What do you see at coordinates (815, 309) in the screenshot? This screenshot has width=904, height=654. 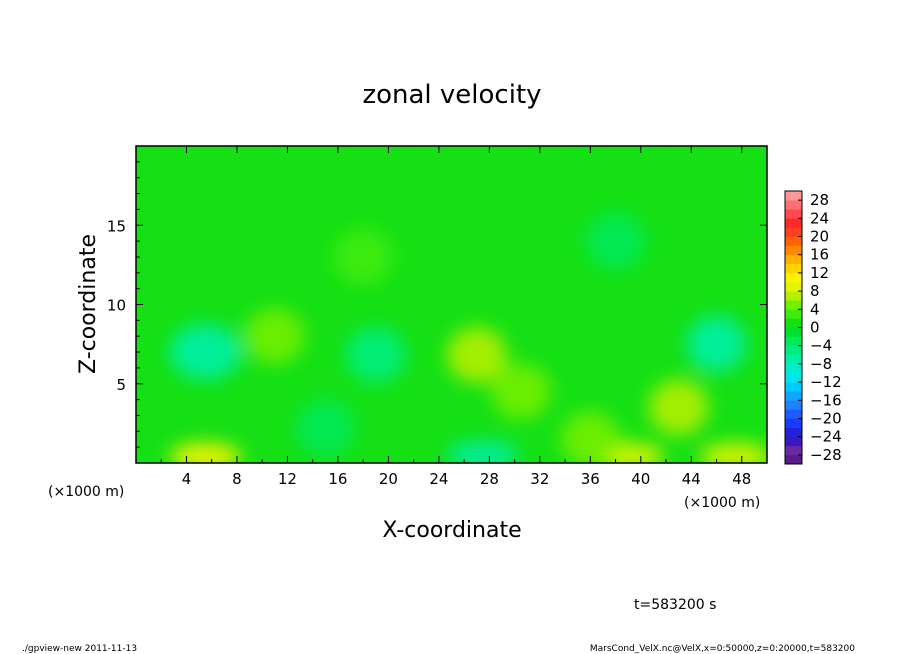 I see `colorbar-label-6: 4` at bounding box center [815, 309].